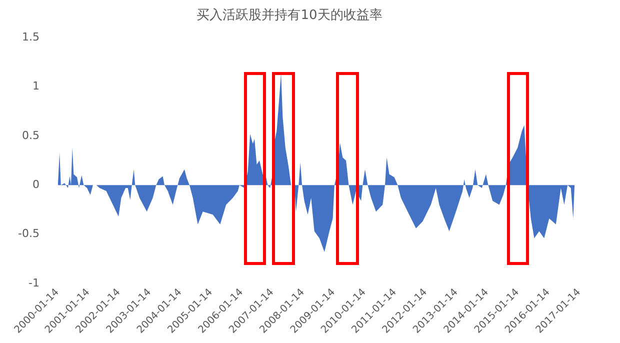 This screenshot has height=343, width=620. I want to click on y-tick-label: -1, so click(34, 283).